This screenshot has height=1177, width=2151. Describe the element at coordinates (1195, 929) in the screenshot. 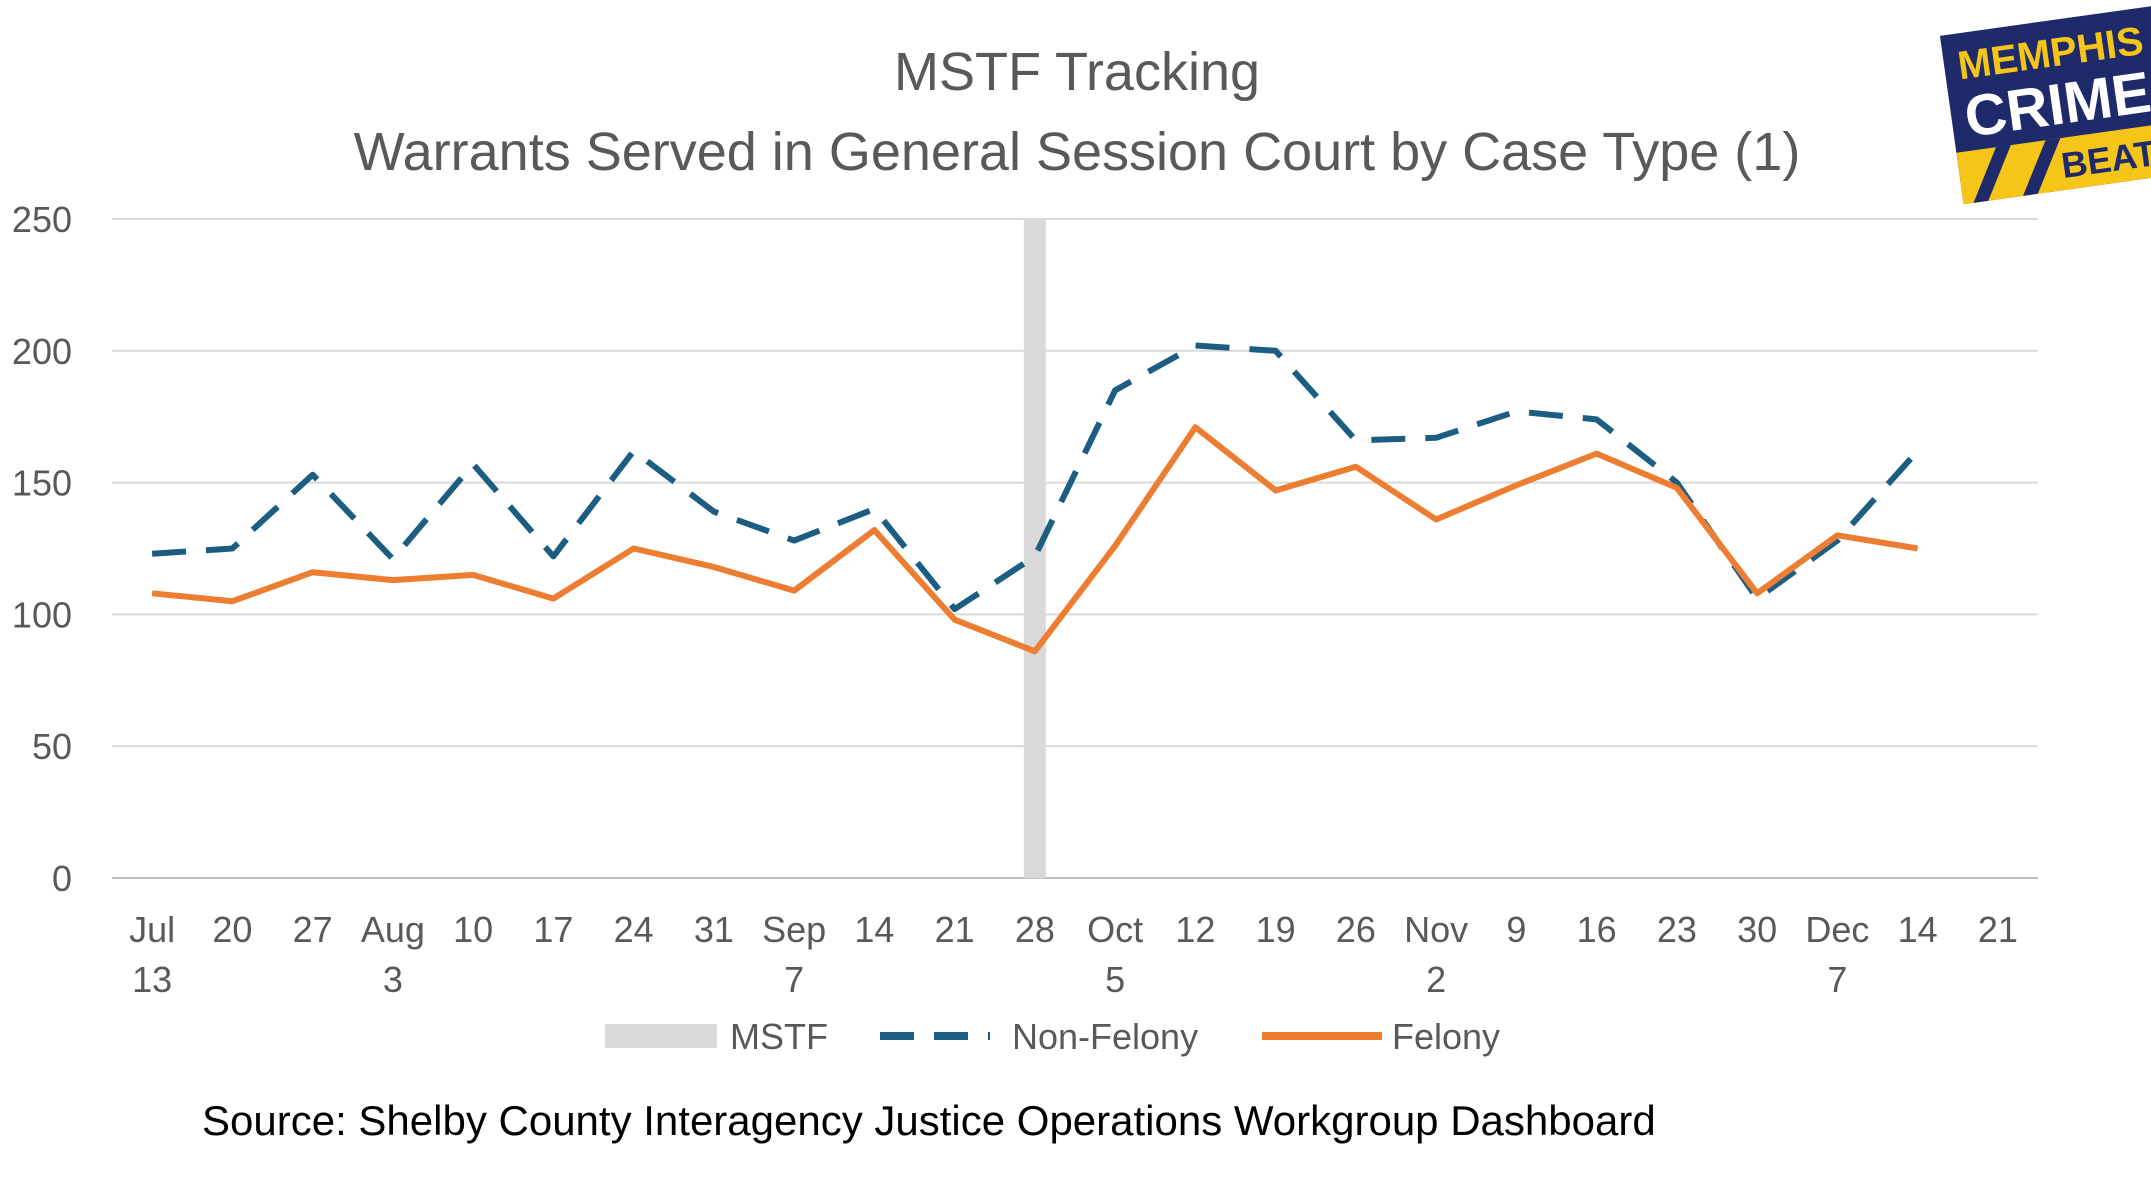

I see `x-tick-label: 12` at that location.